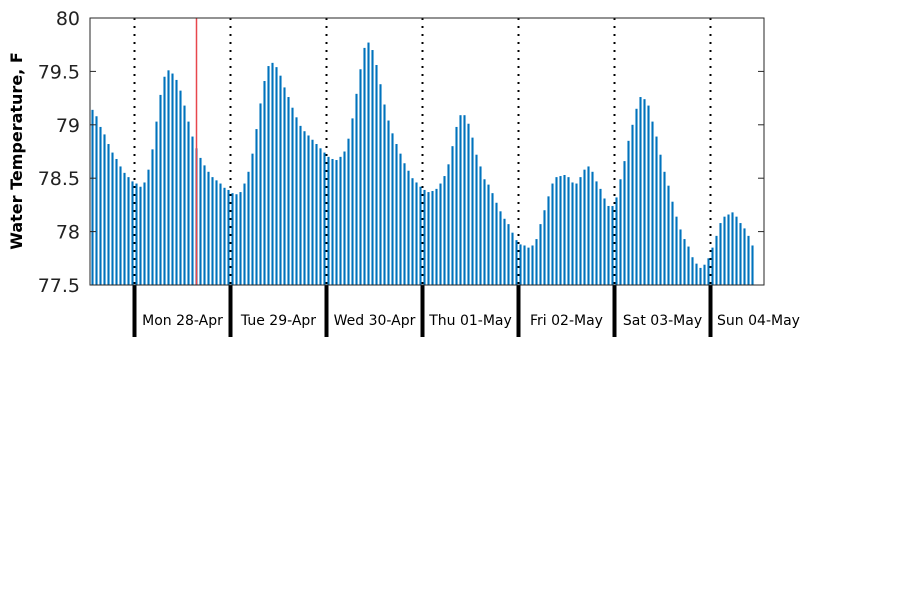 This screenshot has width=900, height=605. Describe the element at coordinates (68, 19) in the screenshot. I see `y-tick-label: 80` at that location.